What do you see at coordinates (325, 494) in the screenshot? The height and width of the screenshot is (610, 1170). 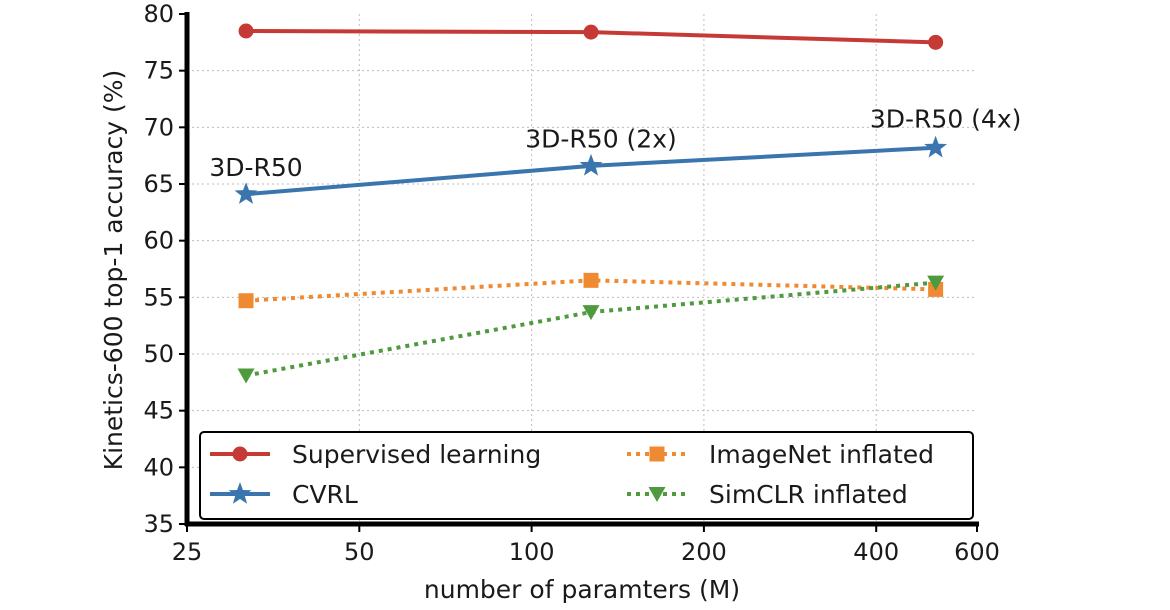 I see `legend-label: CVRL` at bounding box center [325, 494].